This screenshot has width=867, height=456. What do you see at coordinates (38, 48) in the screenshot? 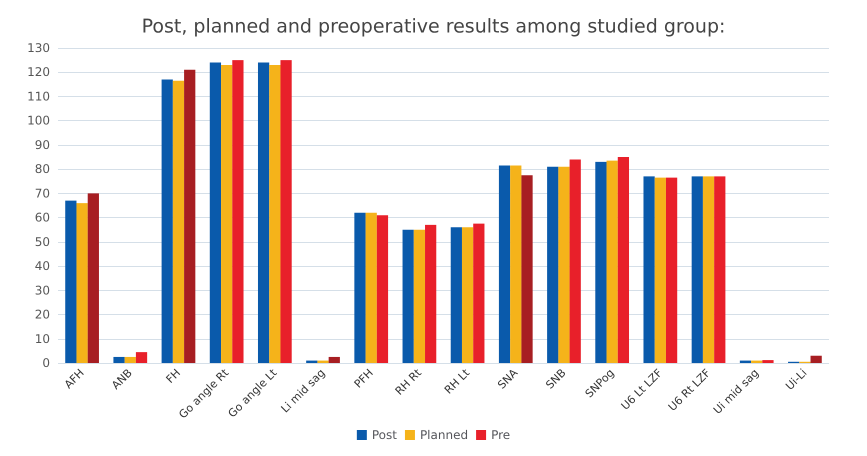
I see `y-tick-label: 130` at bounding box center [38, 48].